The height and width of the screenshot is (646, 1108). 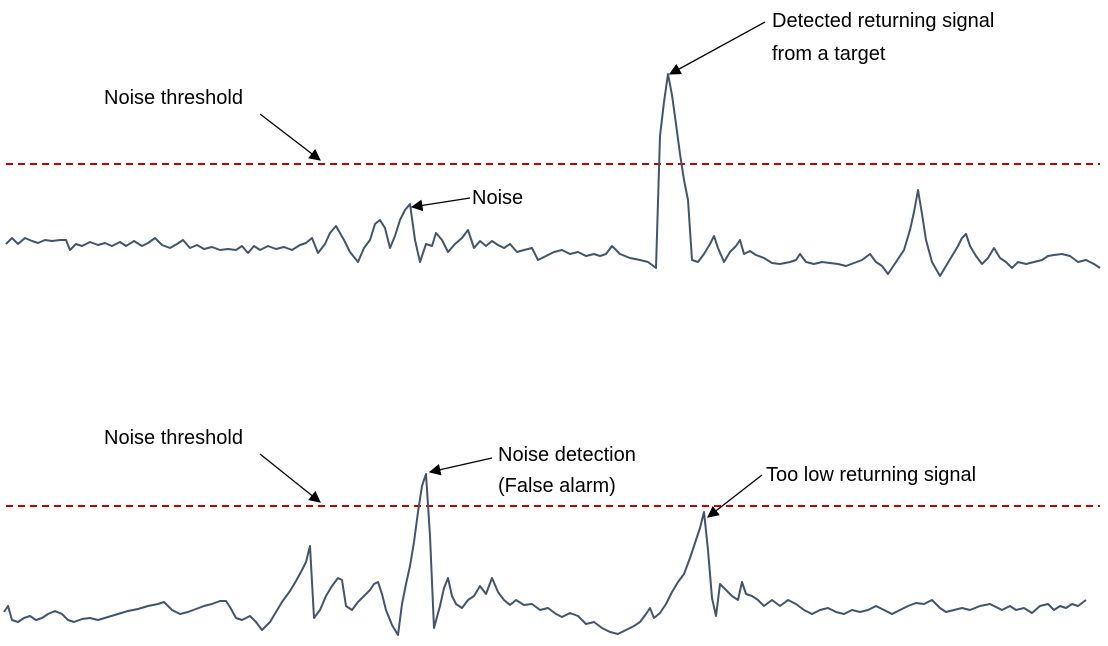 What do you see at coordinates (717, 48) in the screenshot?
I see `target-arrow` at bounding box center [717, 48].